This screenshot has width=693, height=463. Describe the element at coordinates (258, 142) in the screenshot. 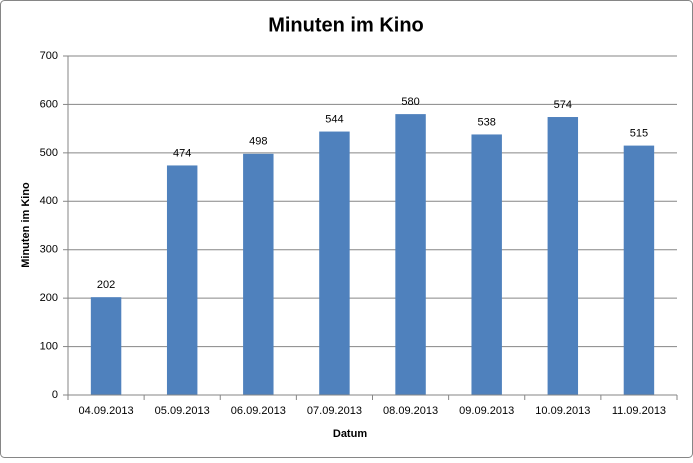

I see `data-label: 498` at that location.